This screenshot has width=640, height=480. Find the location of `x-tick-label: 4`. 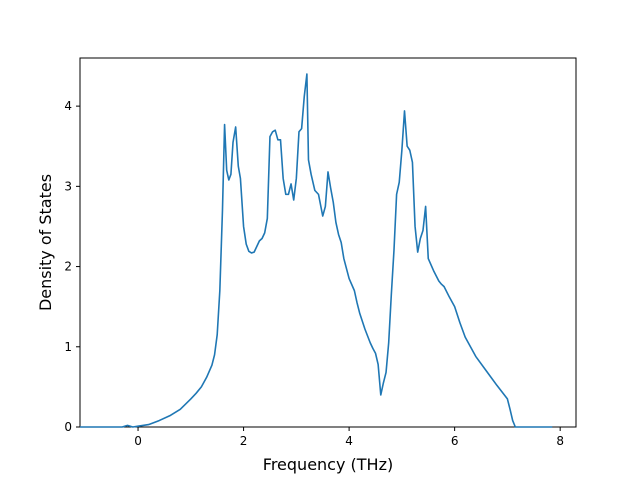

x-tick-label: 4 is located at coordinates (349, 441).